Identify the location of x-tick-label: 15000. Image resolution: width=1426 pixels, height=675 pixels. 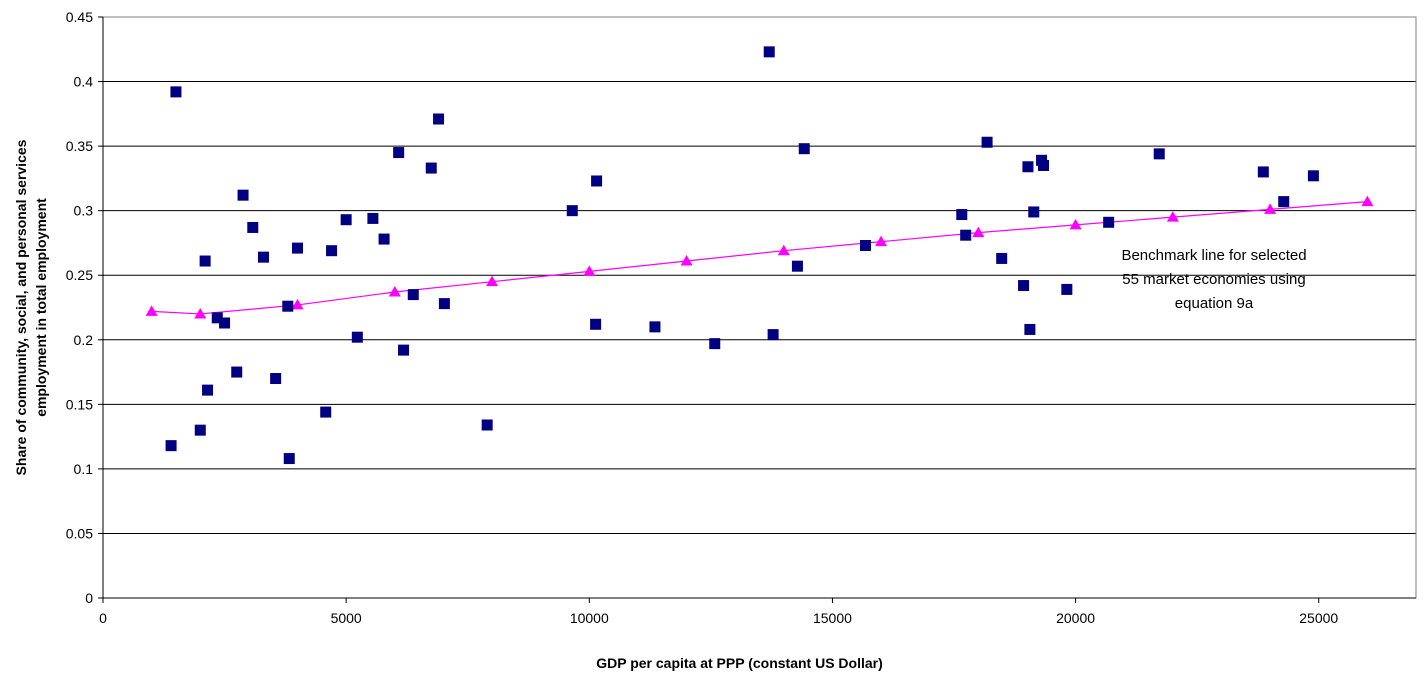
(832, 618).